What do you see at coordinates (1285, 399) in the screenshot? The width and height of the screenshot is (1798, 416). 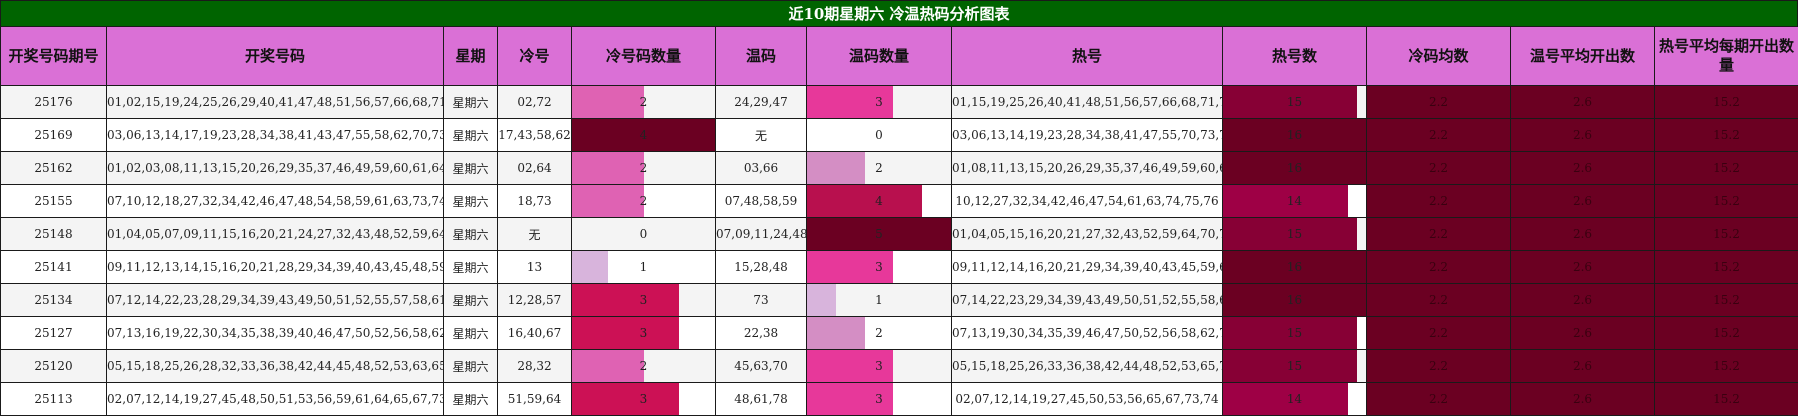 I see `hot-count-cell-bar` at bounding box center [1285, 399].